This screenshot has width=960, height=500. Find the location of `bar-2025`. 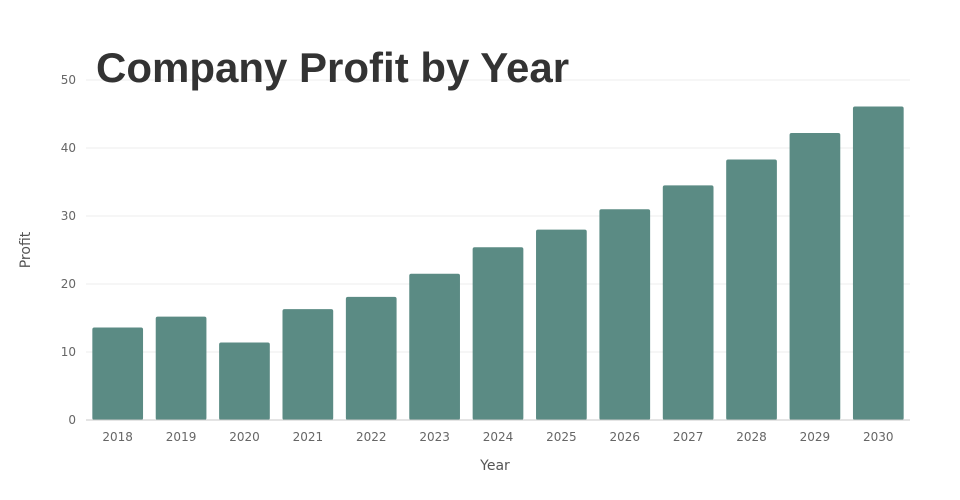

bar-2025 is located at coordinates (561, 324).